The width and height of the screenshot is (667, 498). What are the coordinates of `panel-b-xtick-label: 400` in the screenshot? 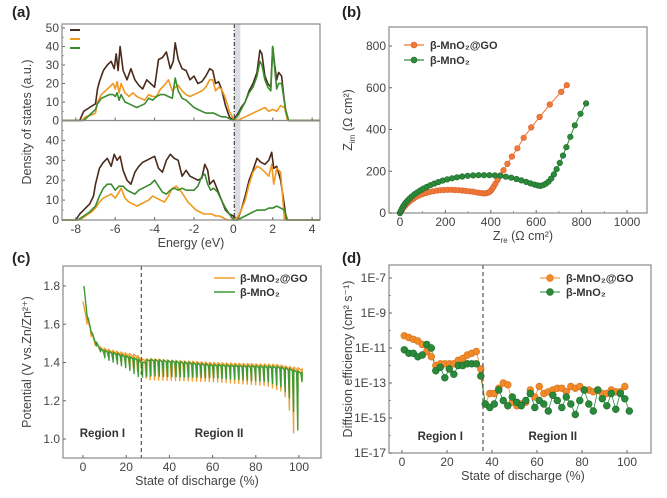 It's located at (491, 222).